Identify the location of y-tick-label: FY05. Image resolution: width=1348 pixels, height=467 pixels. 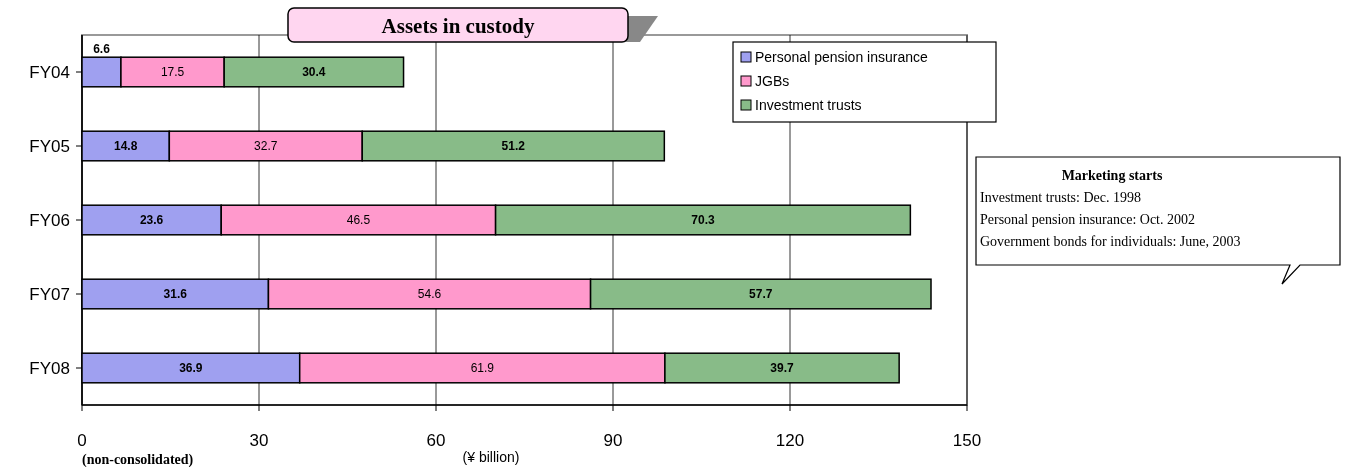
(49, 146).